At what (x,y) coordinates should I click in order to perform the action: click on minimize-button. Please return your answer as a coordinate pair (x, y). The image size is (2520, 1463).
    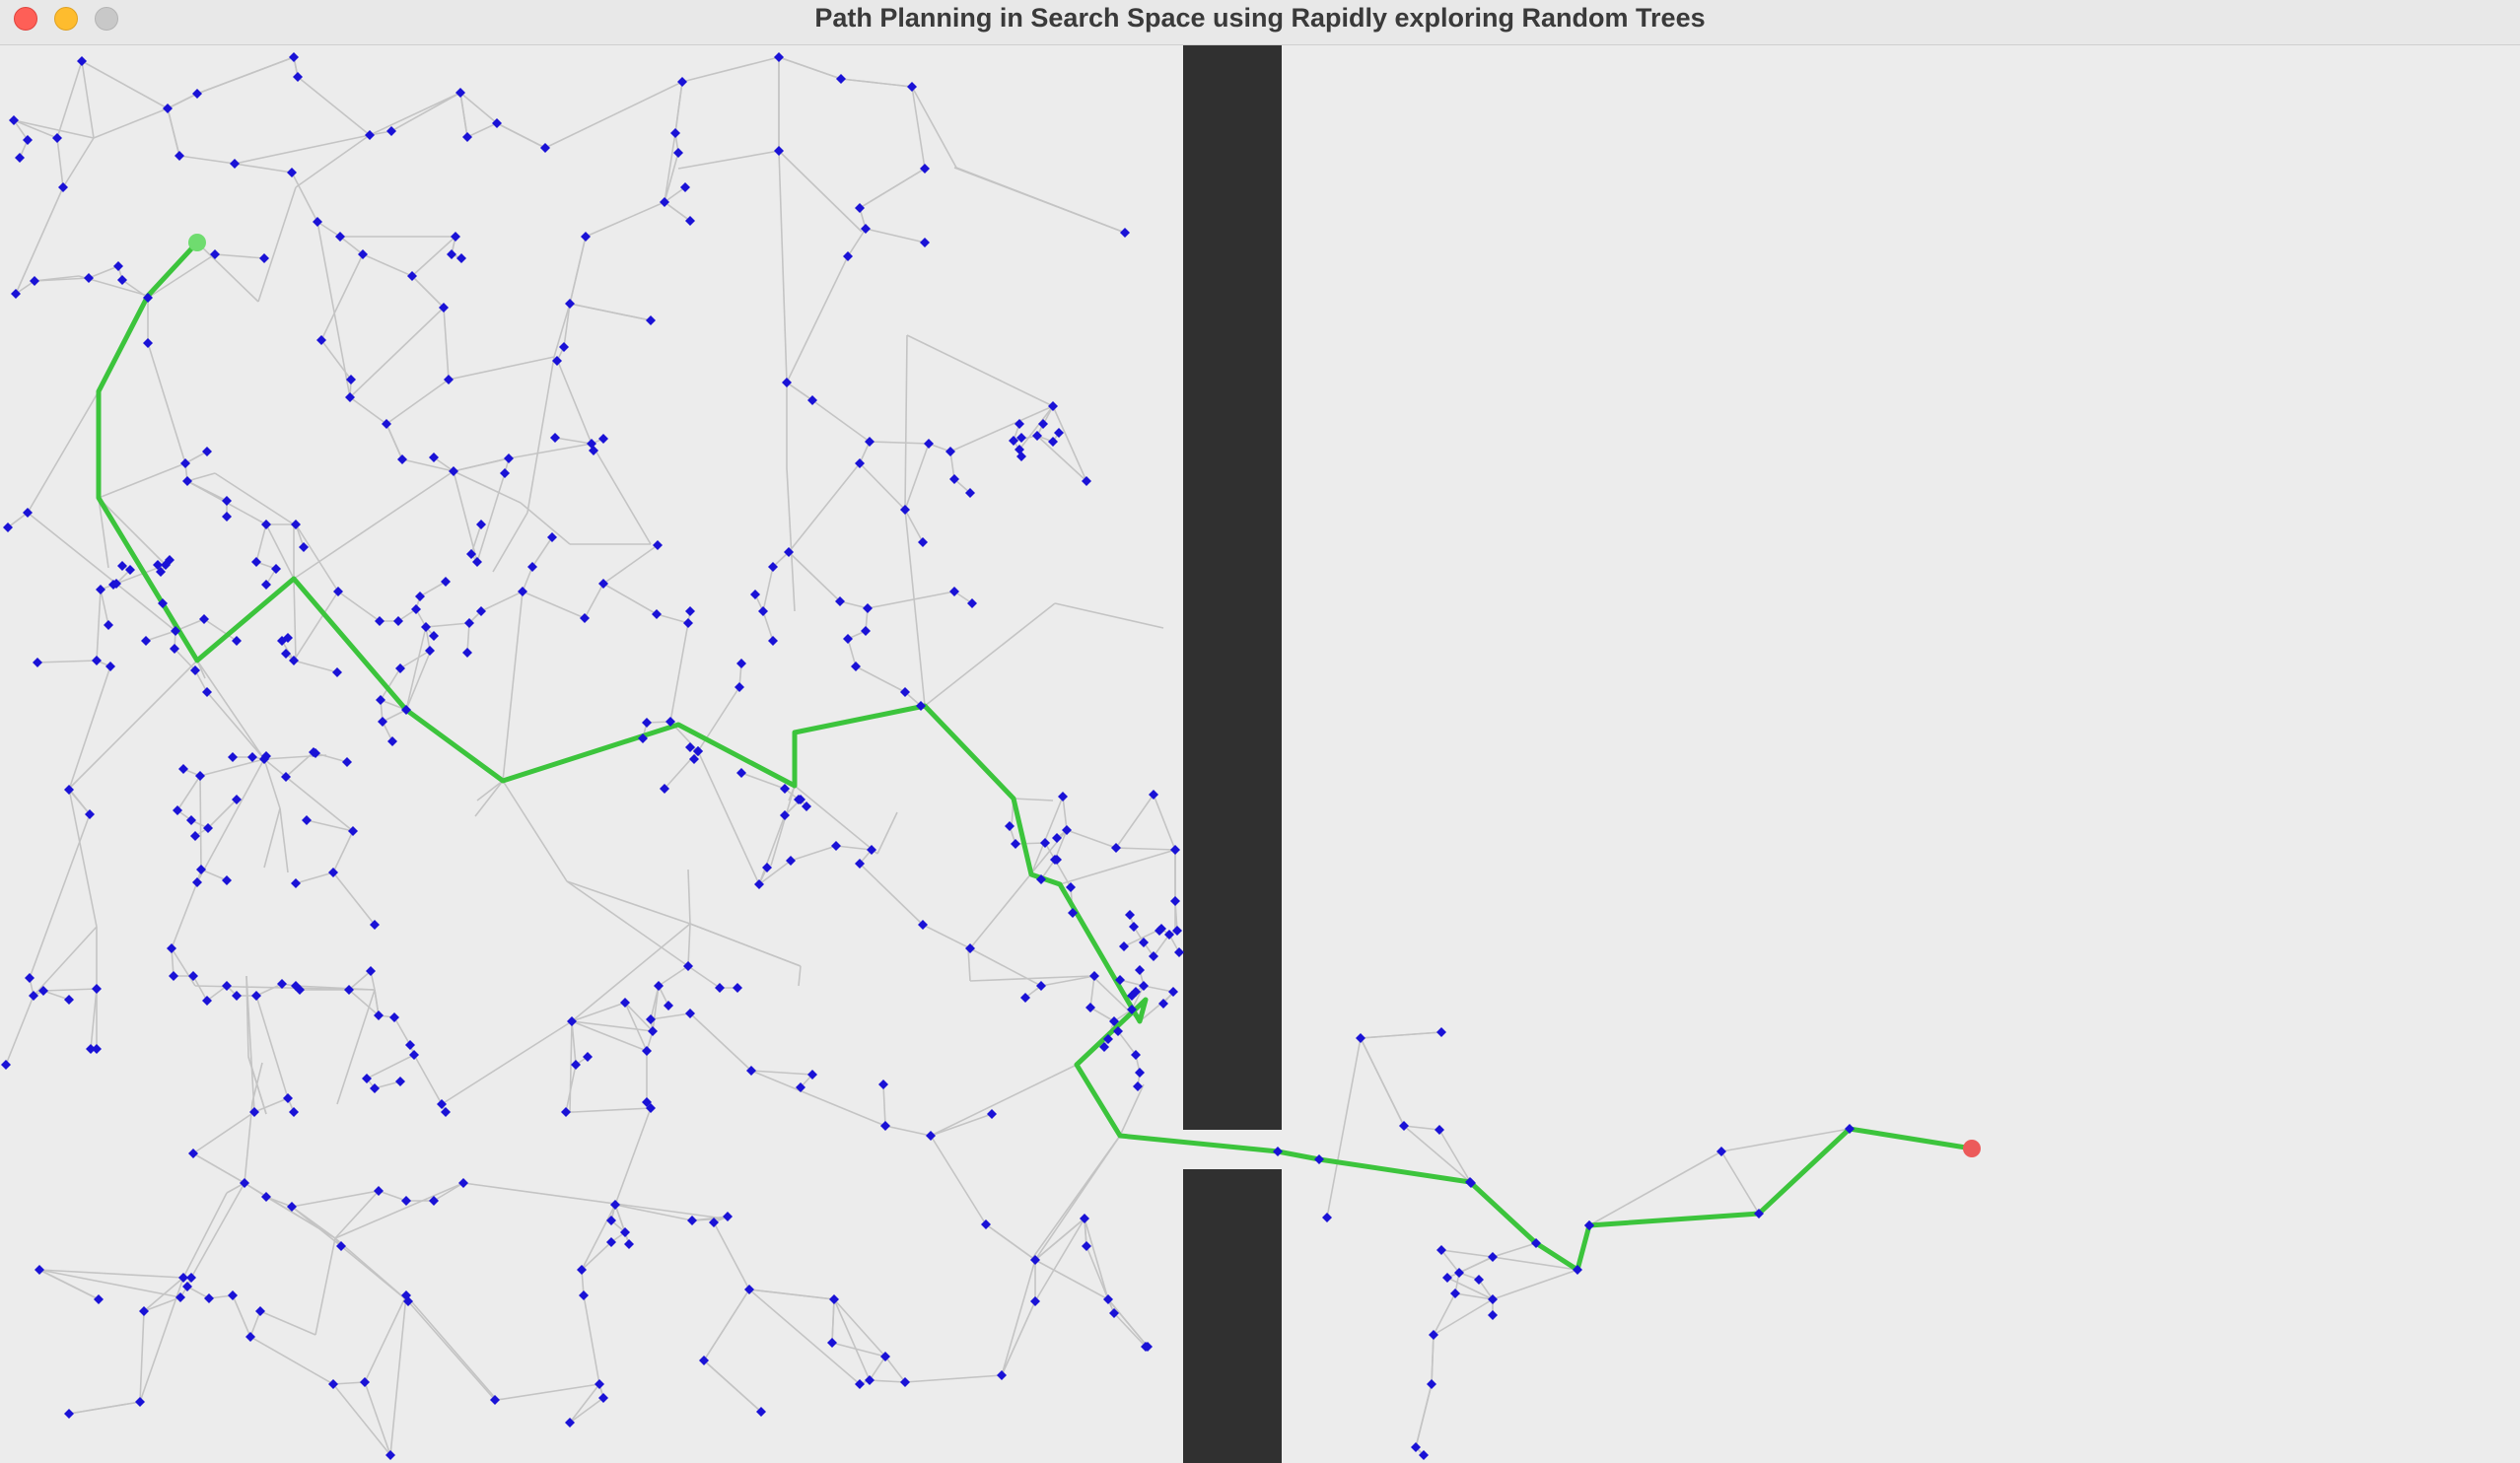
    Looking at the image, I should click on (66, 19).